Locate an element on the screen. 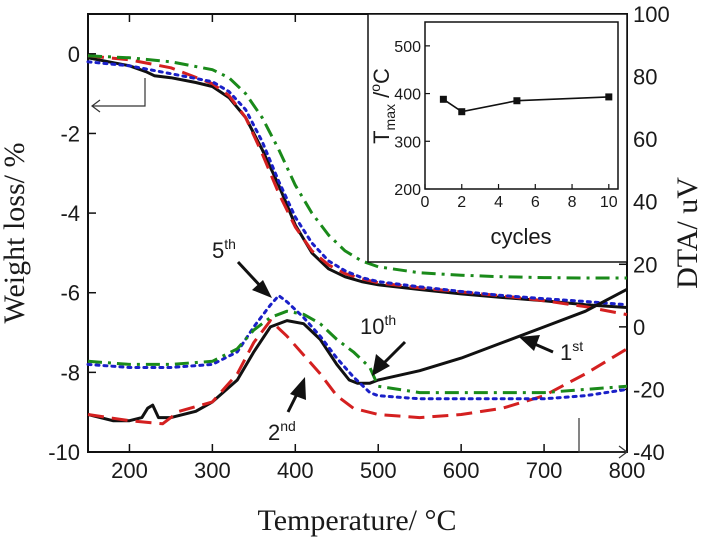 The height and width of the screenshot is (542, 709). y-right-tick-label: 80 is located at coordinates (645, 77).